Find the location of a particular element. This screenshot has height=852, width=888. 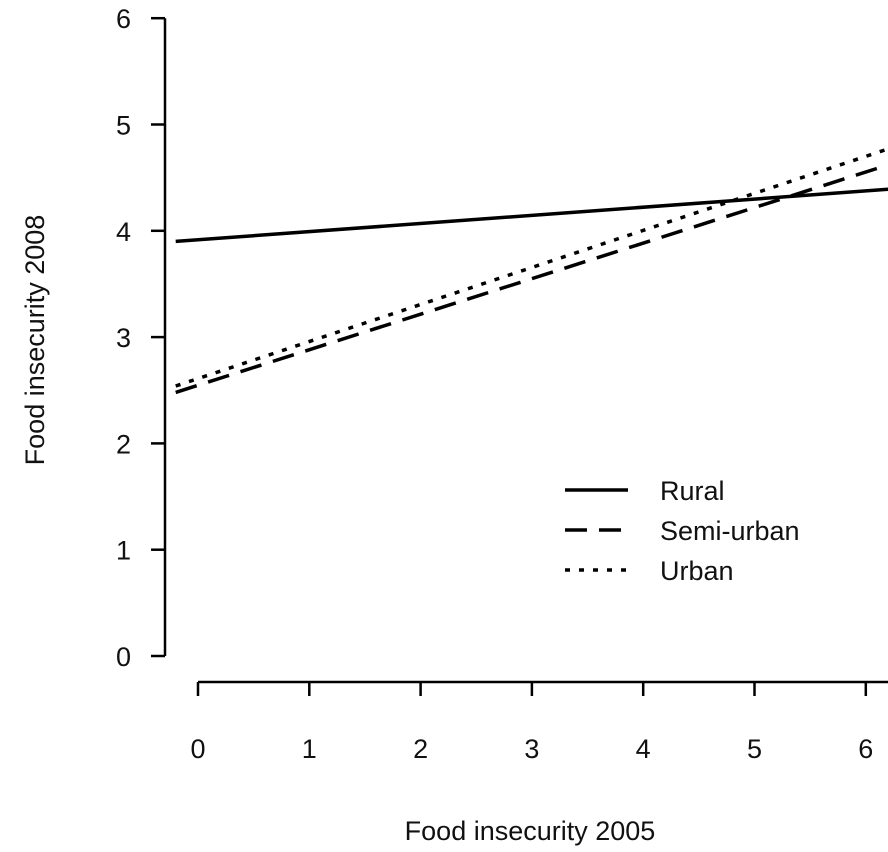

x-tick-label: 2 is located at coordinates (420, 749).